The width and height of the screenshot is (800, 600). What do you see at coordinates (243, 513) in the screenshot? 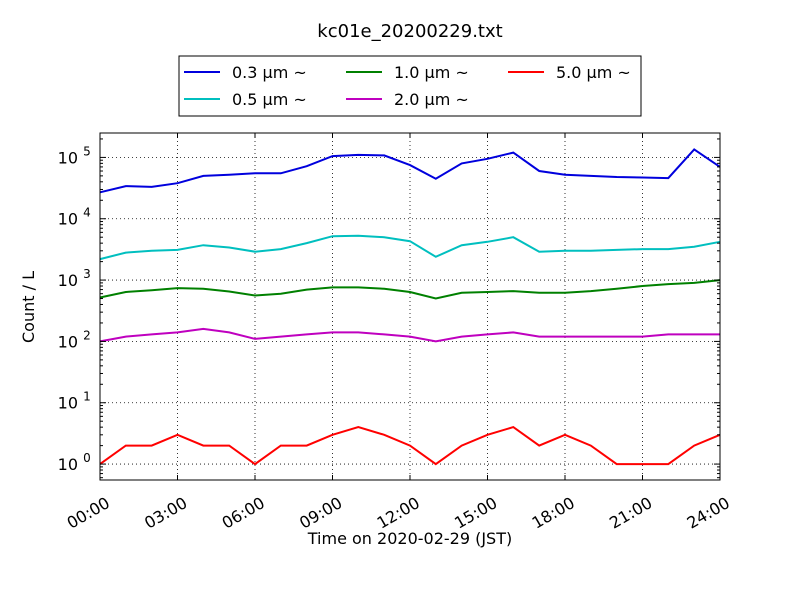
I see `x-tick-label: 06:00` at bounding box center [243, 513].